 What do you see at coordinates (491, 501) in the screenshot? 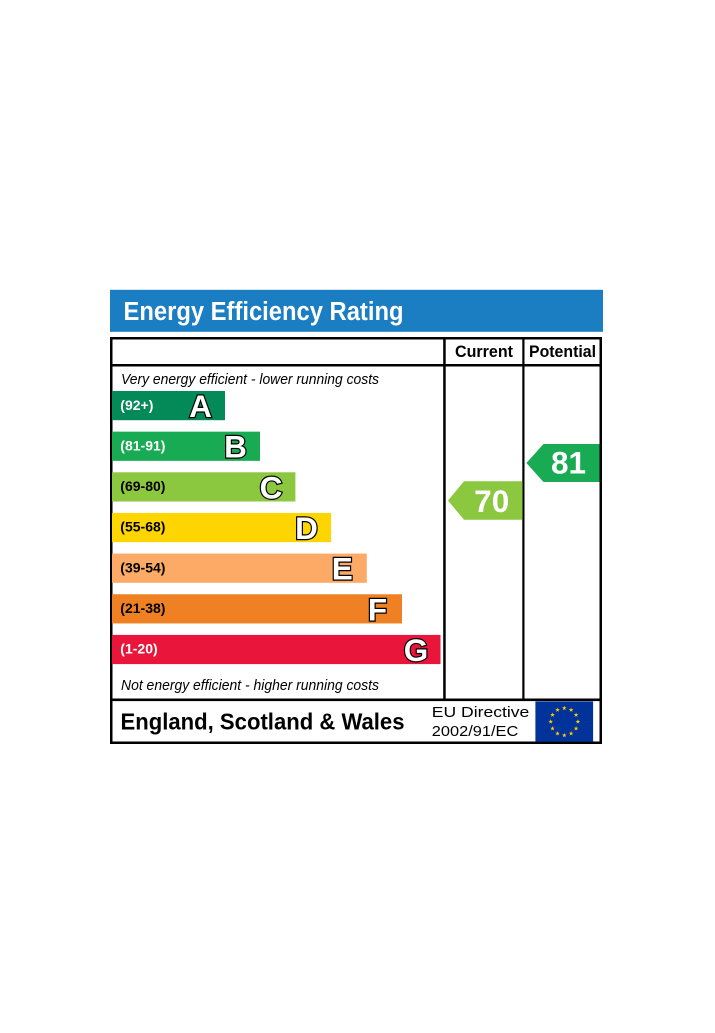
I see `svg-text: 70` at bounding box center [491, 501].